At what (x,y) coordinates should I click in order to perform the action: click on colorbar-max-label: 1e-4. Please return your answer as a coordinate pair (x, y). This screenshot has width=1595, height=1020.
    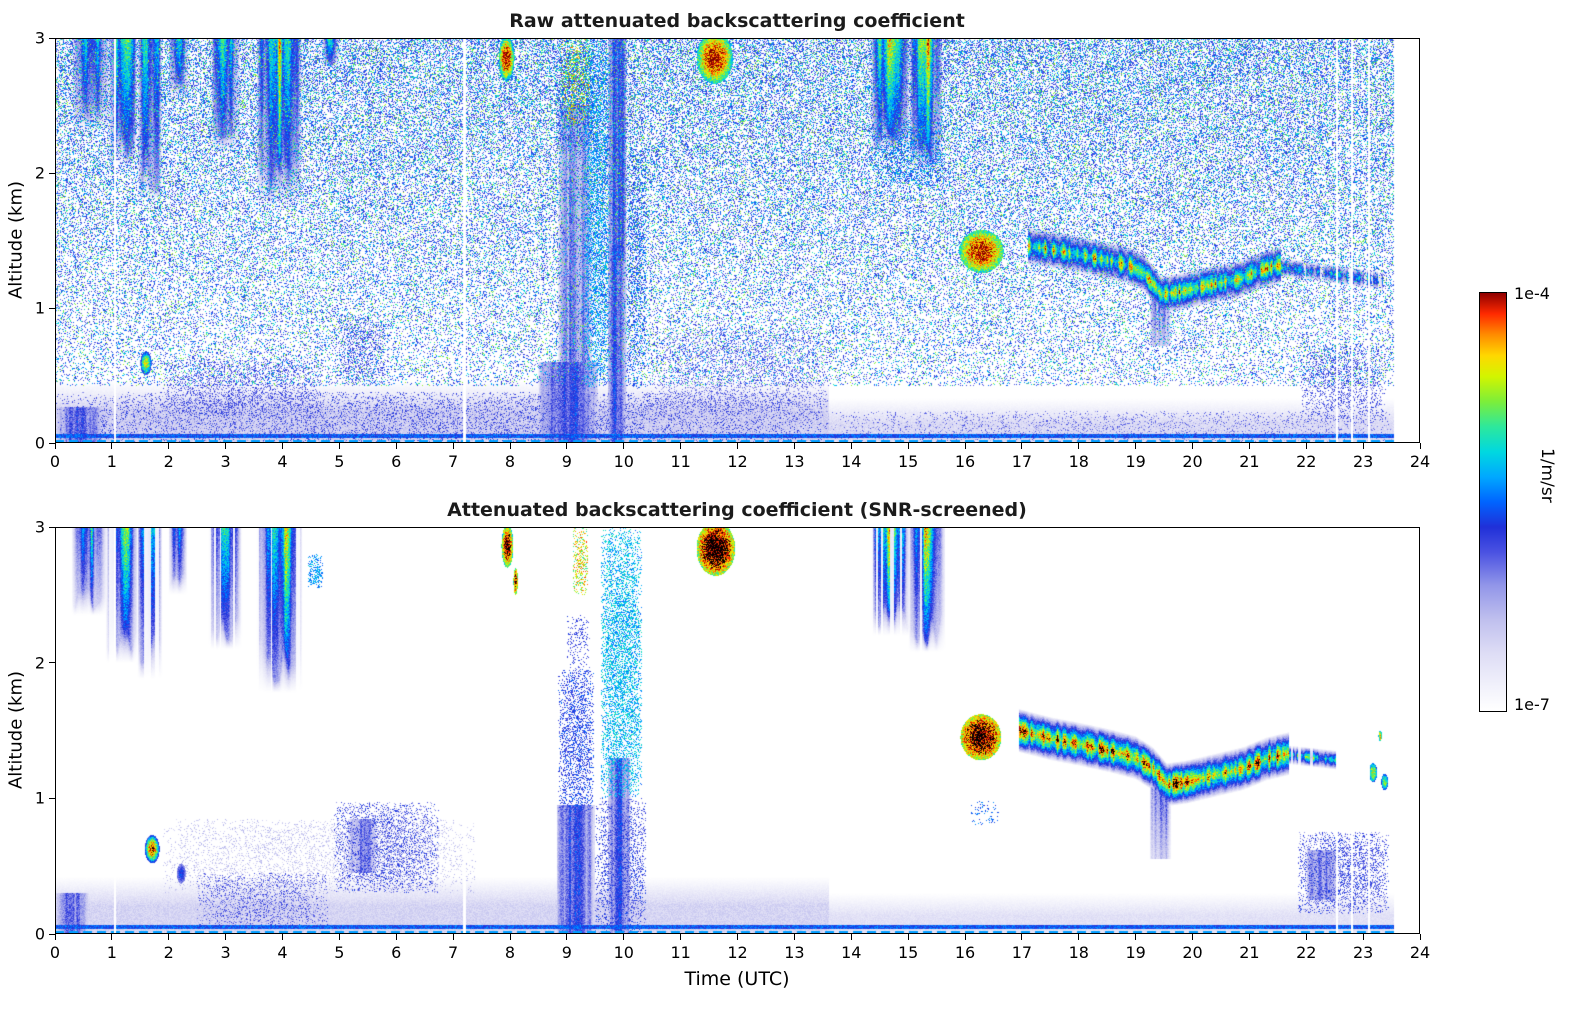
    Looking at the image, I should click on (1532, 293).